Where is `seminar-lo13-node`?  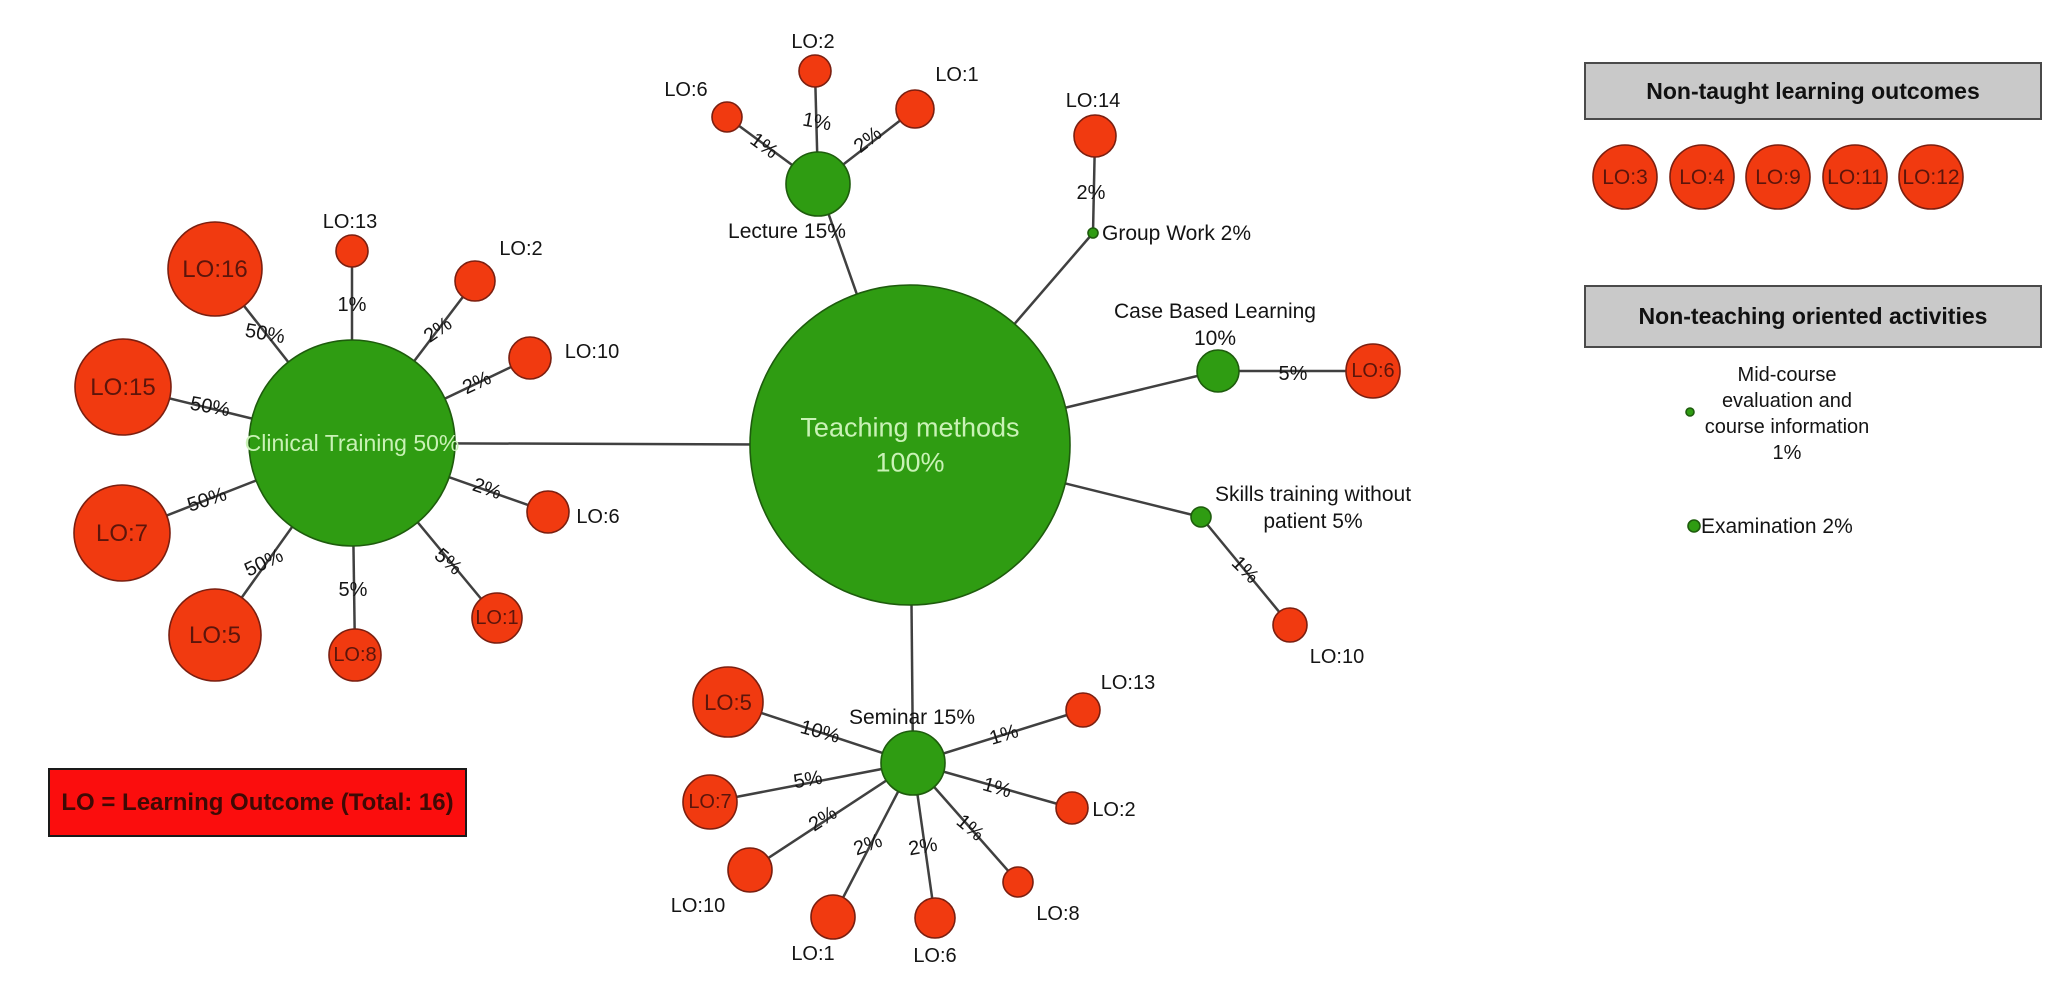
seminar-lo13-node is located at coordinates (1083, 710).